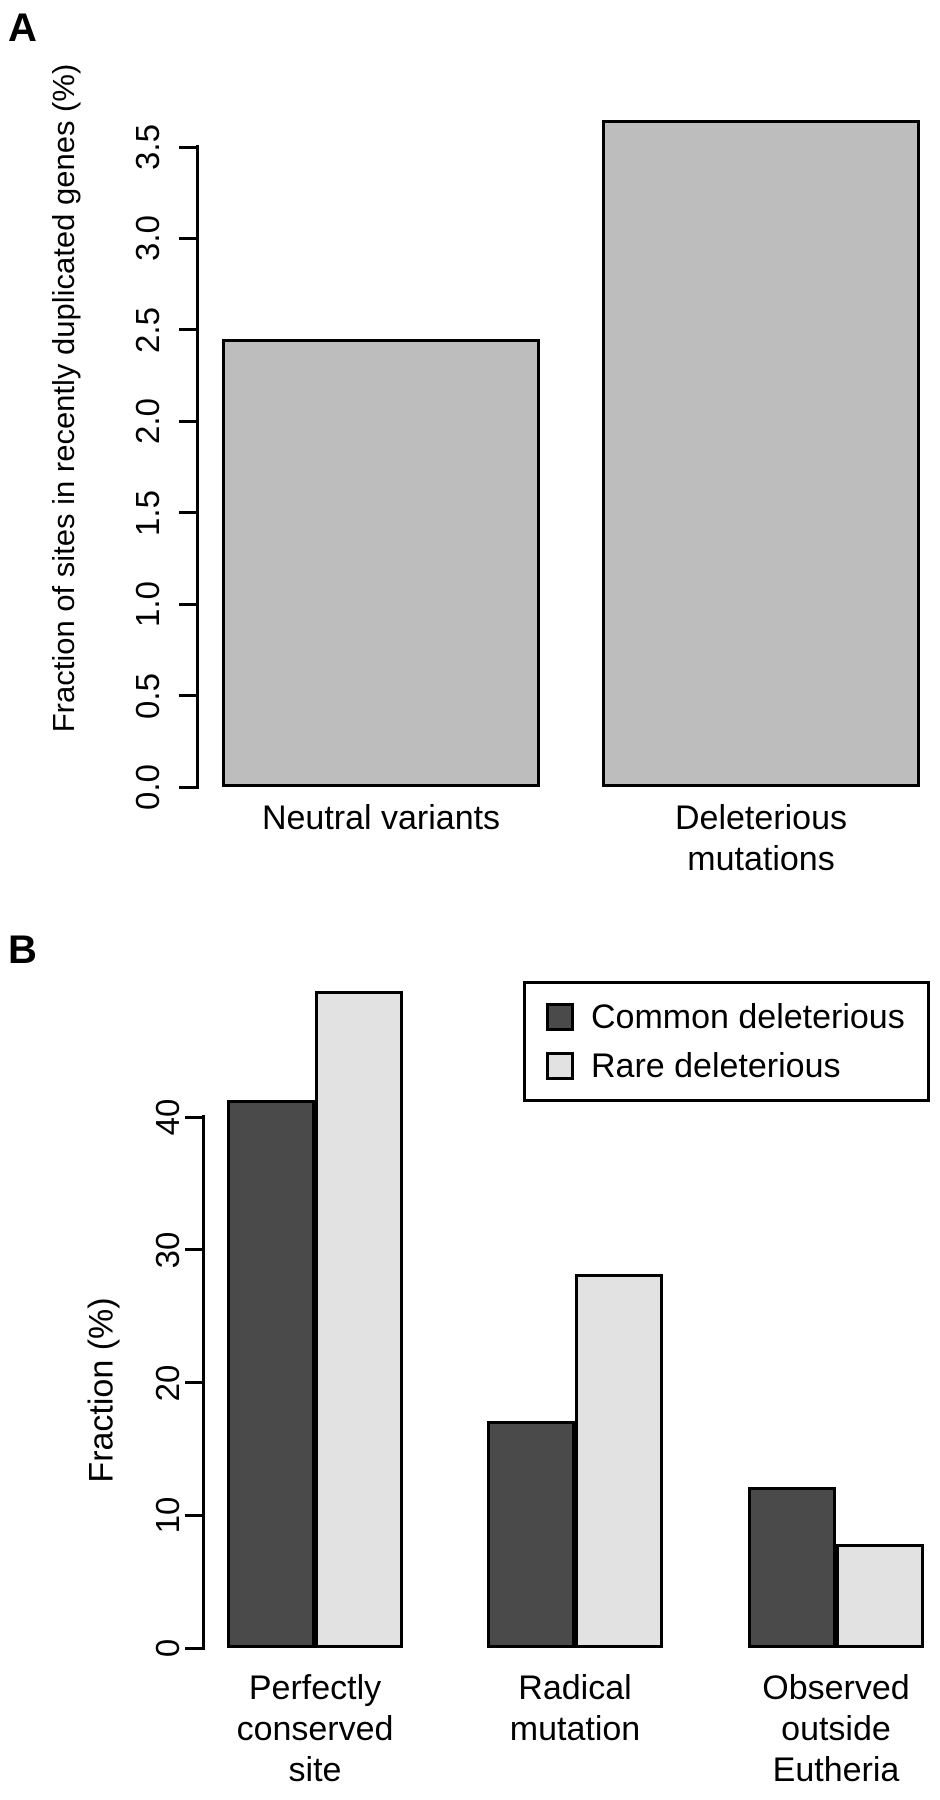 The image size is (940, 1800). What do you see at coordinates (792, 1567) in the screenshot?
I see `panel-b-bar-common-deleterious-observed-outside-eutheria` at bounding box center [792, 1567].